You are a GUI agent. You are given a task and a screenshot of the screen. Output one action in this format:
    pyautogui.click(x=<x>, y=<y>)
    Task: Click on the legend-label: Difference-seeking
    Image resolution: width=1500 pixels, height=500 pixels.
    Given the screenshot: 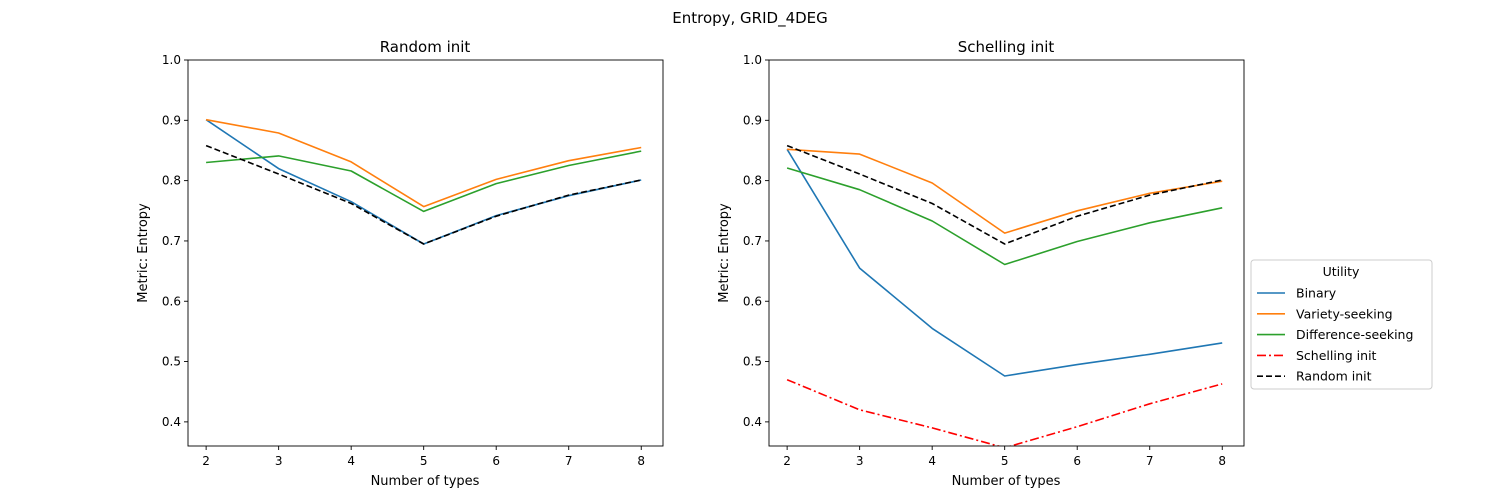 What is the action you would take?
    pyautogui.click(x=1354, y=334)
    